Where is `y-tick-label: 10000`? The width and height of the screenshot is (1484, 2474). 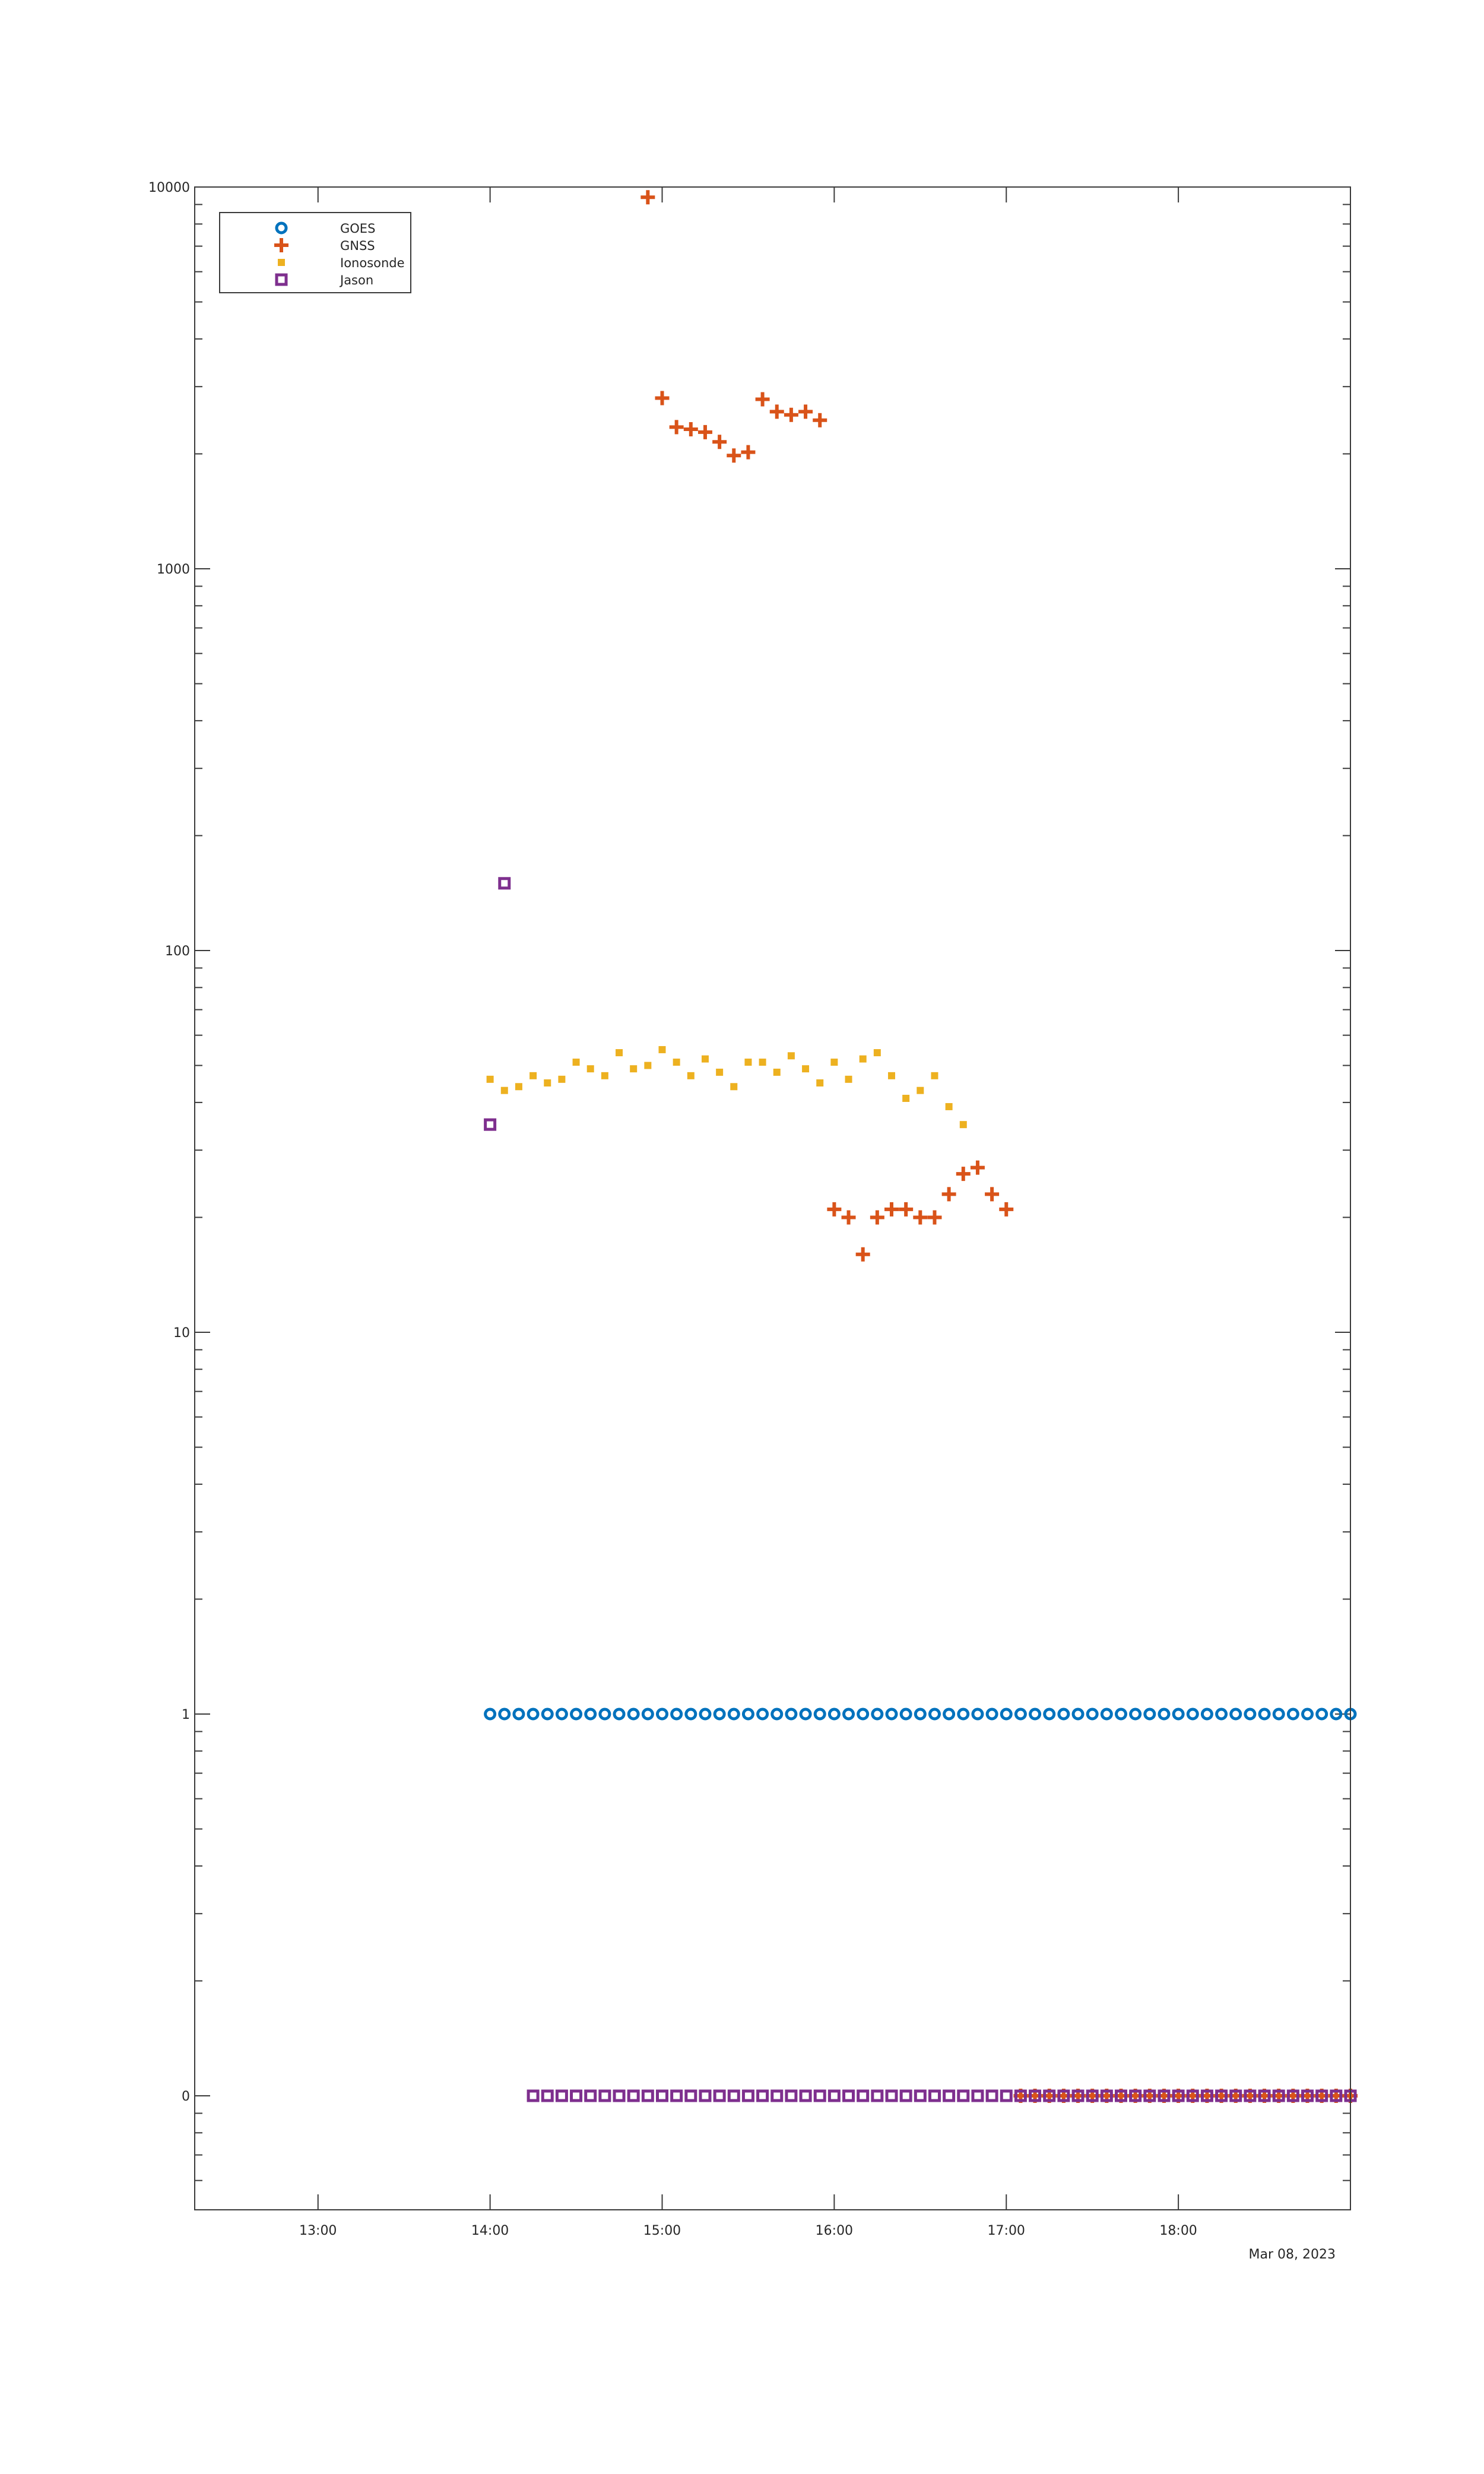
y-tick-label: 10000 is located at coordinates (169, 187).